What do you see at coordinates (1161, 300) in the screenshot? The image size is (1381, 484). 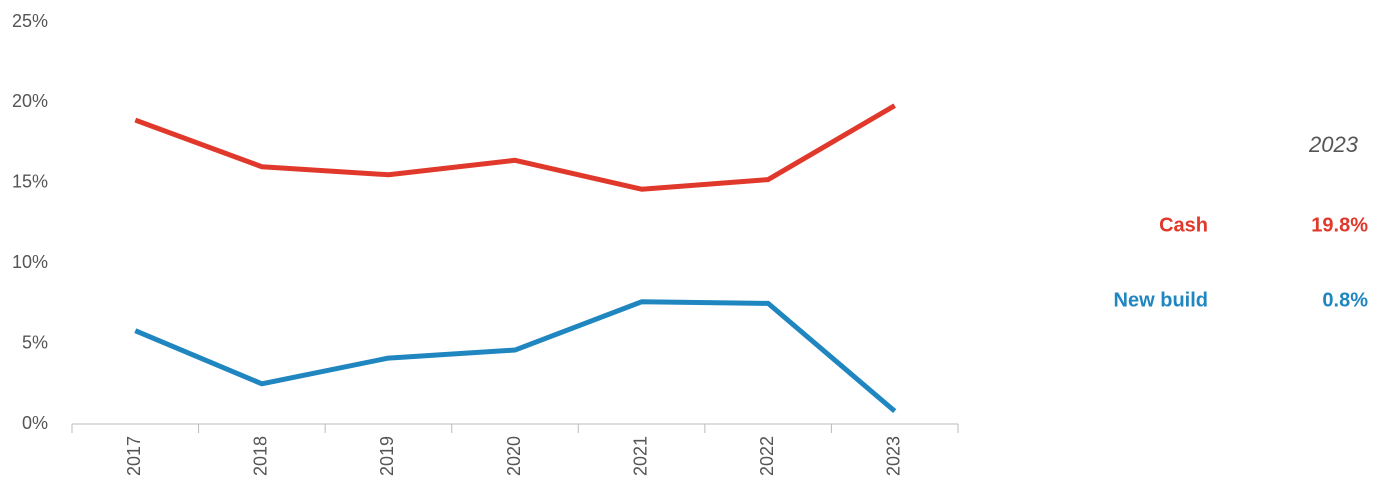 I see `legend-label: New build` at bounding box center [1161, 300].